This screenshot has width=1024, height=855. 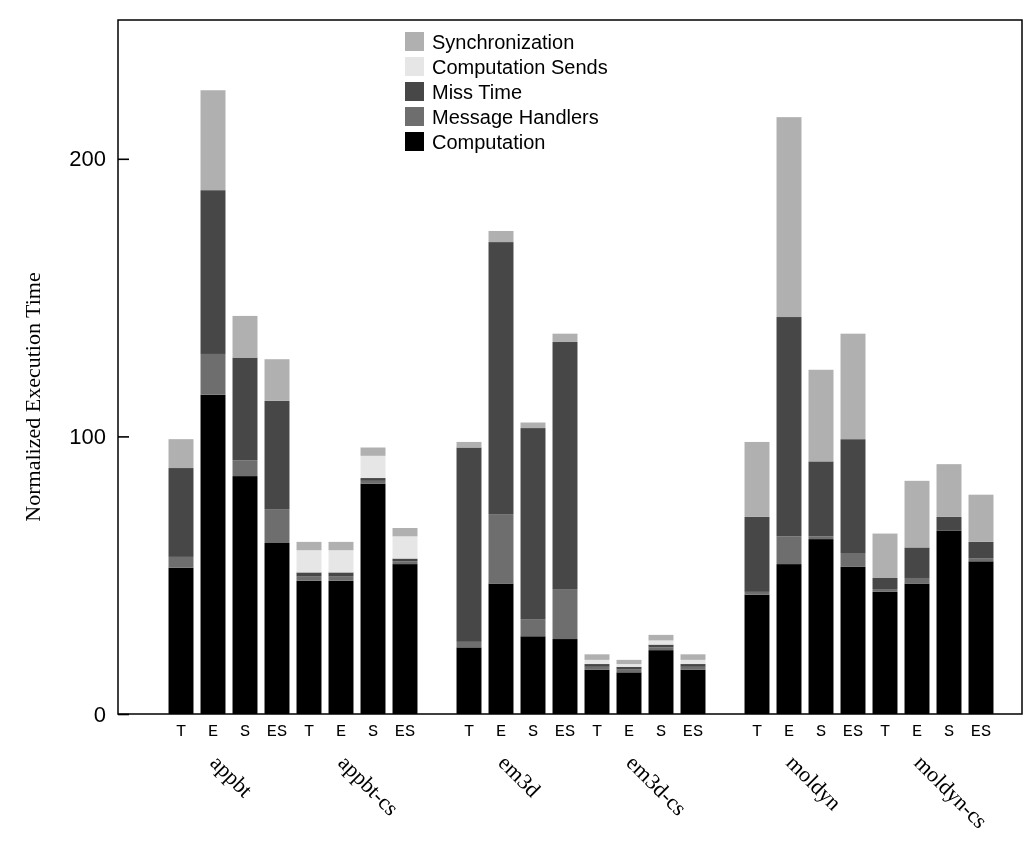 What do you see at coordinates (515, 117) in the screenshot?
I see `legend-label: Message Handlers` at bounding box center [515, 117].